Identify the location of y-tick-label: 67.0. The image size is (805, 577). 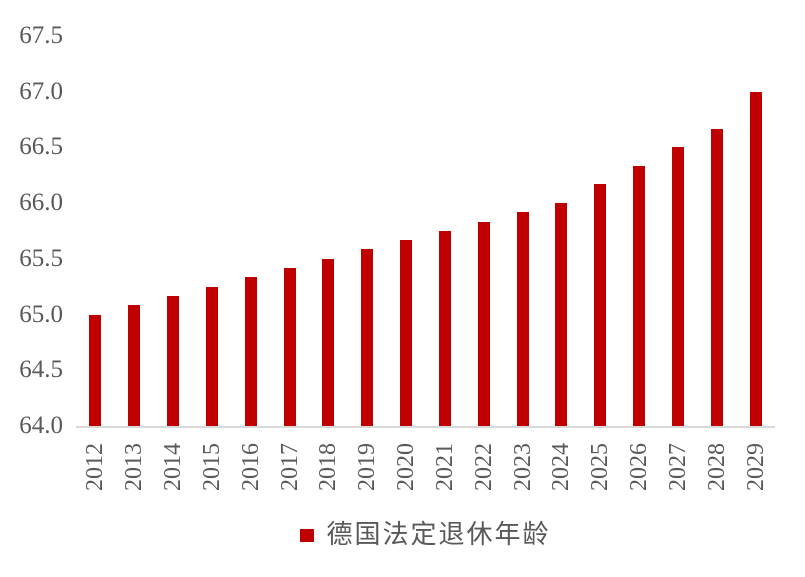
(41, 91).